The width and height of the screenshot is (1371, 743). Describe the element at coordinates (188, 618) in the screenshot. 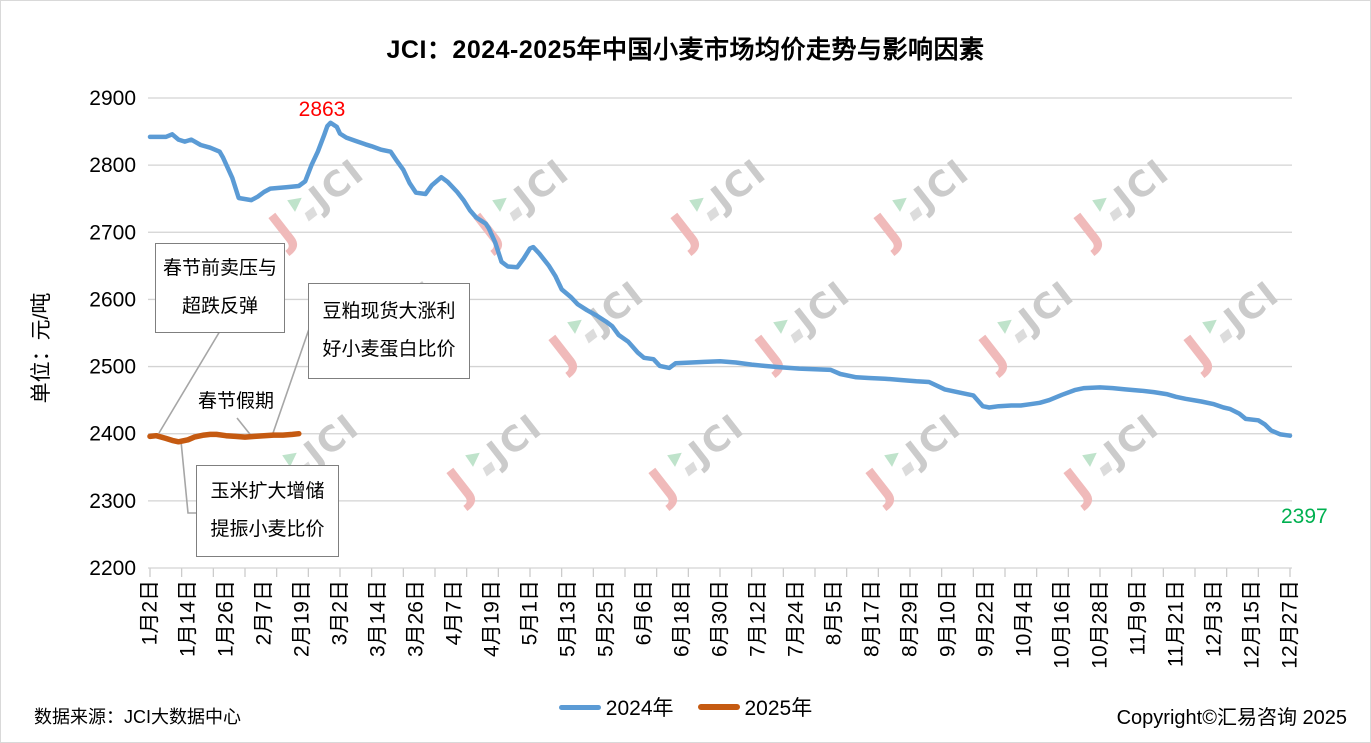

I see `svg-text: 1月14日` at that location.